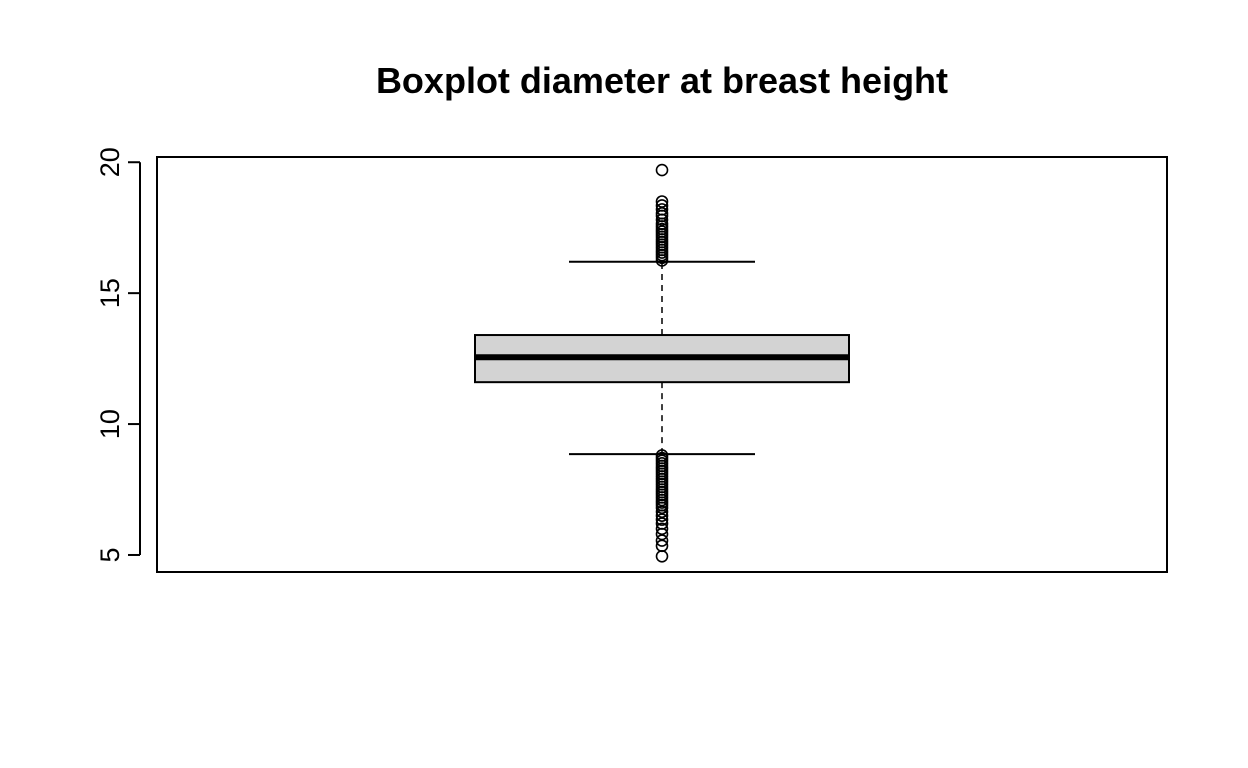 Image resolution: width=1248 pixels, height=768 pixels. Describe the element at coordinates (662, 80) in the screenshot. I see `chart-title: Boxplot diameter at breast height` at that location.